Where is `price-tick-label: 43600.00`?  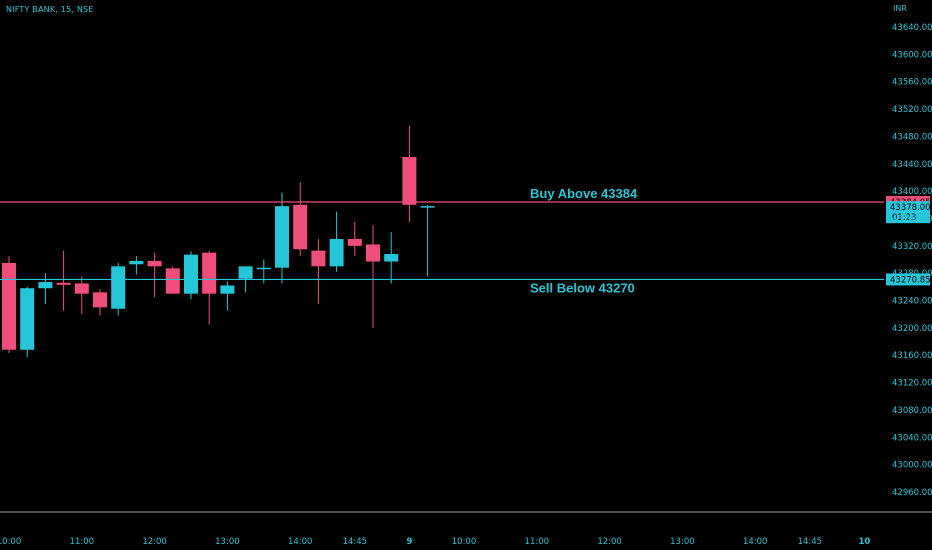
price-tick-label: 43600.00 is located at coordinates (912, 55).